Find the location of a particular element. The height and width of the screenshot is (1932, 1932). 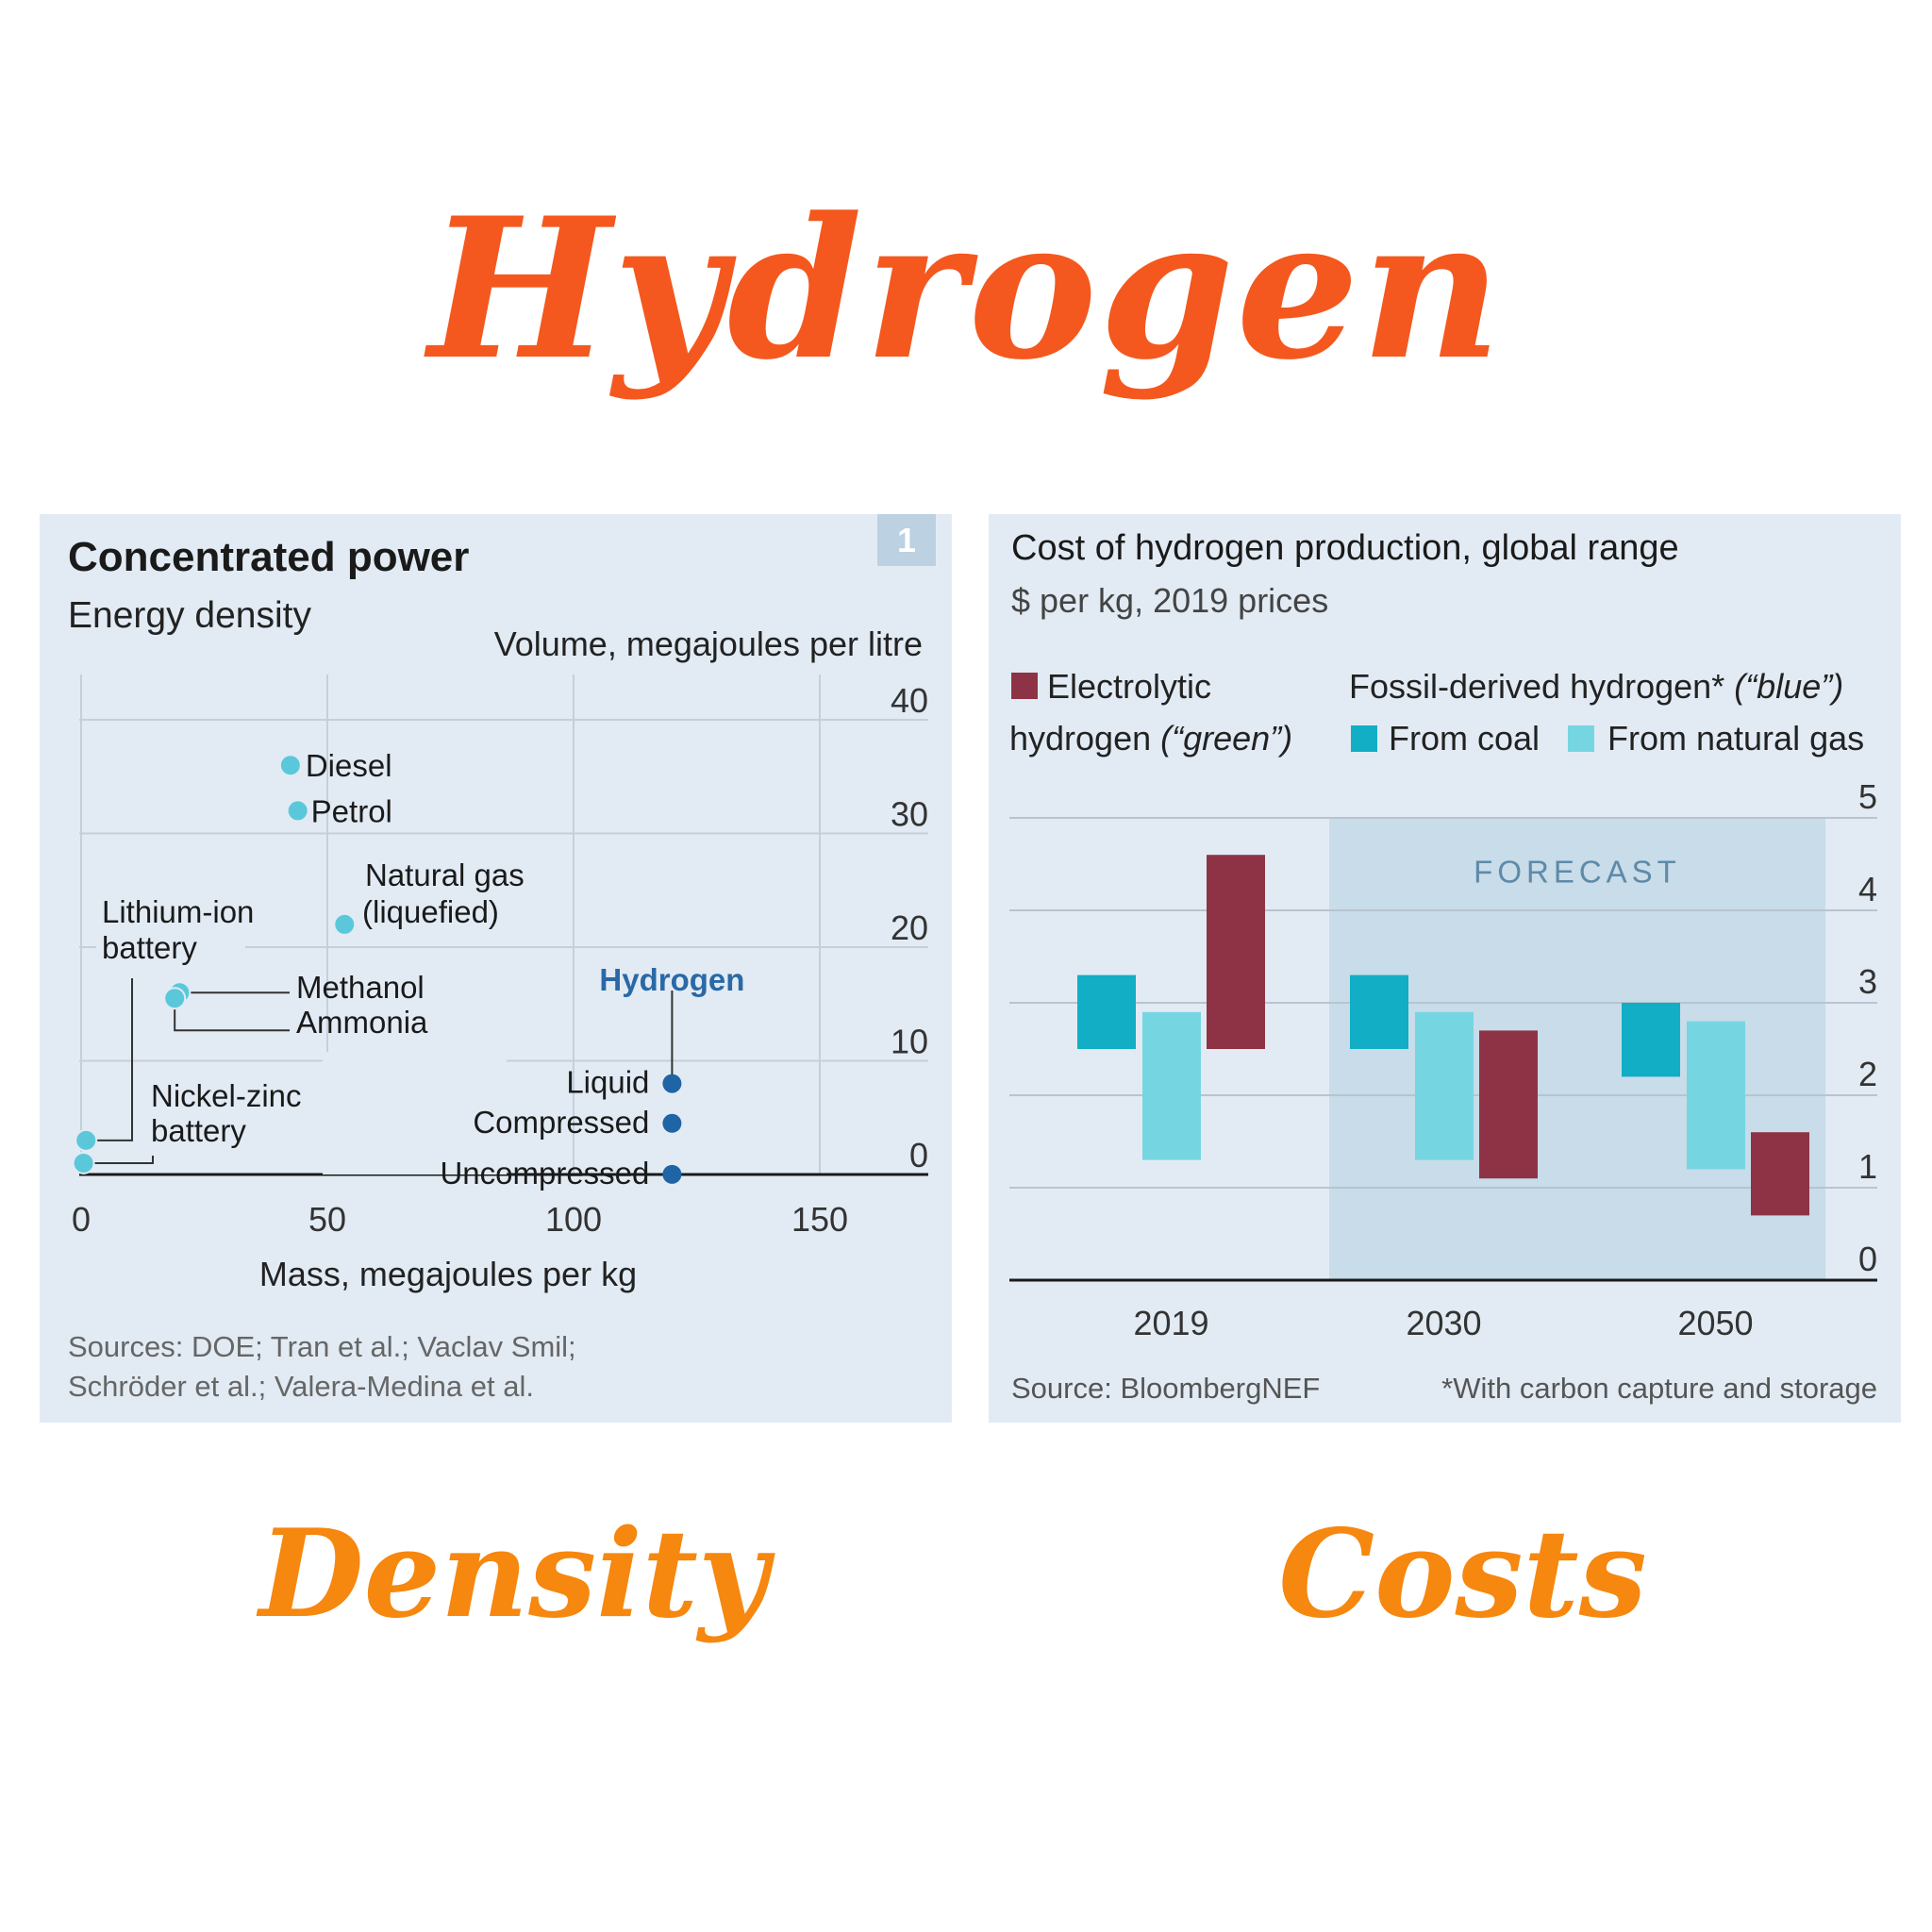

density-sources-line2: Schröder et al.; Valera-Medina et al. is located at coordinates (301, 1386).